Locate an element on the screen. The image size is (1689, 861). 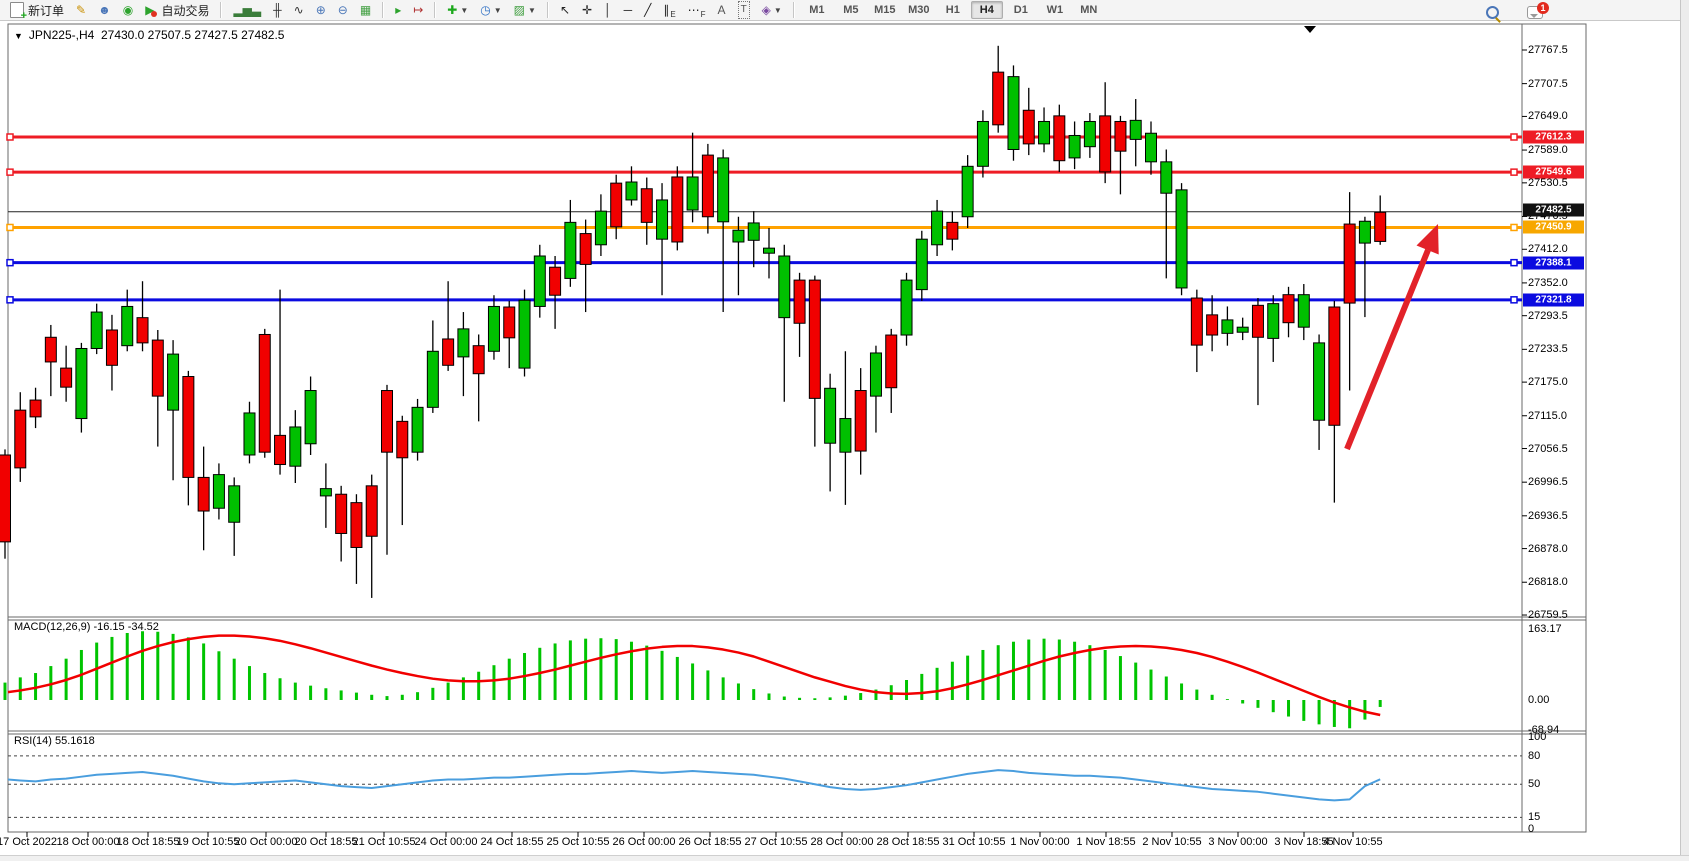
price-tag-27321.8: 27321.8 is located at coordinates (1553, 300).